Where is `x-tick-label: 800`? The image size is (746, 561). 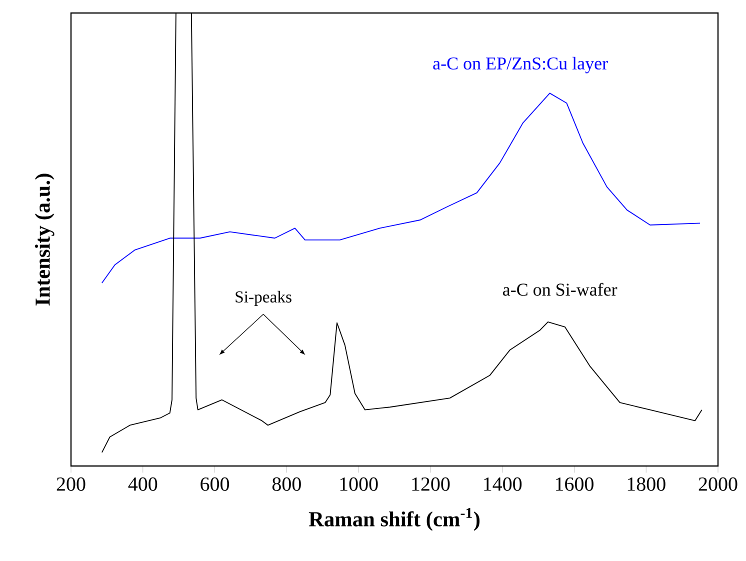
x-tick-label: 800 is located at coordinates (286, 484).